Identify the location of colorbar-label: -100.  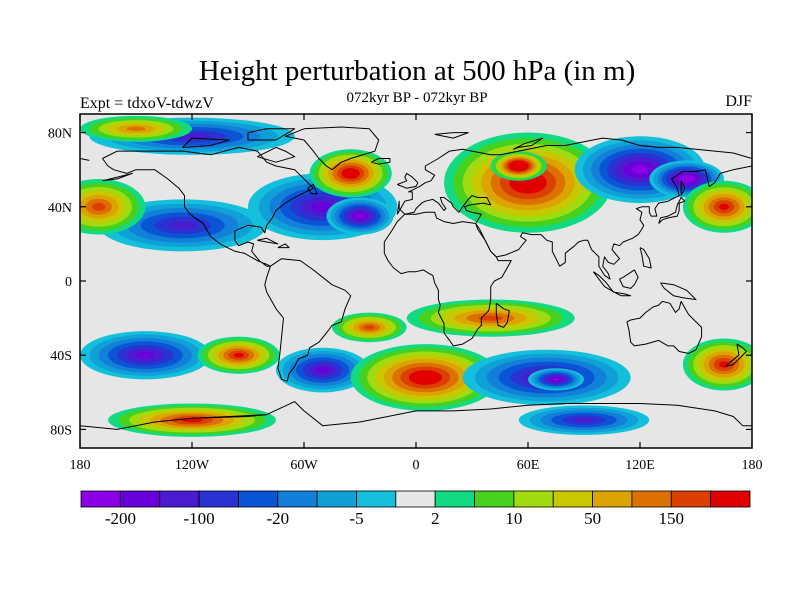
(199, 518).